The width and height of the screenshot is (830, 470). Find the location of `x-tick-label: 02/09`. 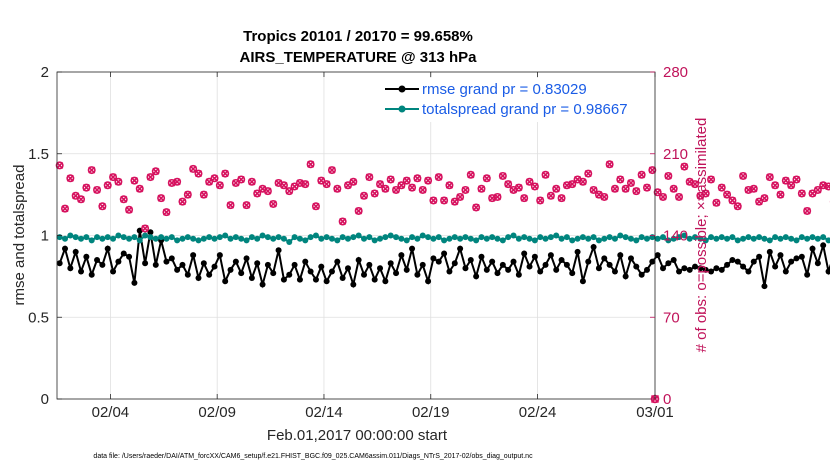

x-tick-label: 02/09 is located at coordinates (217, 412).